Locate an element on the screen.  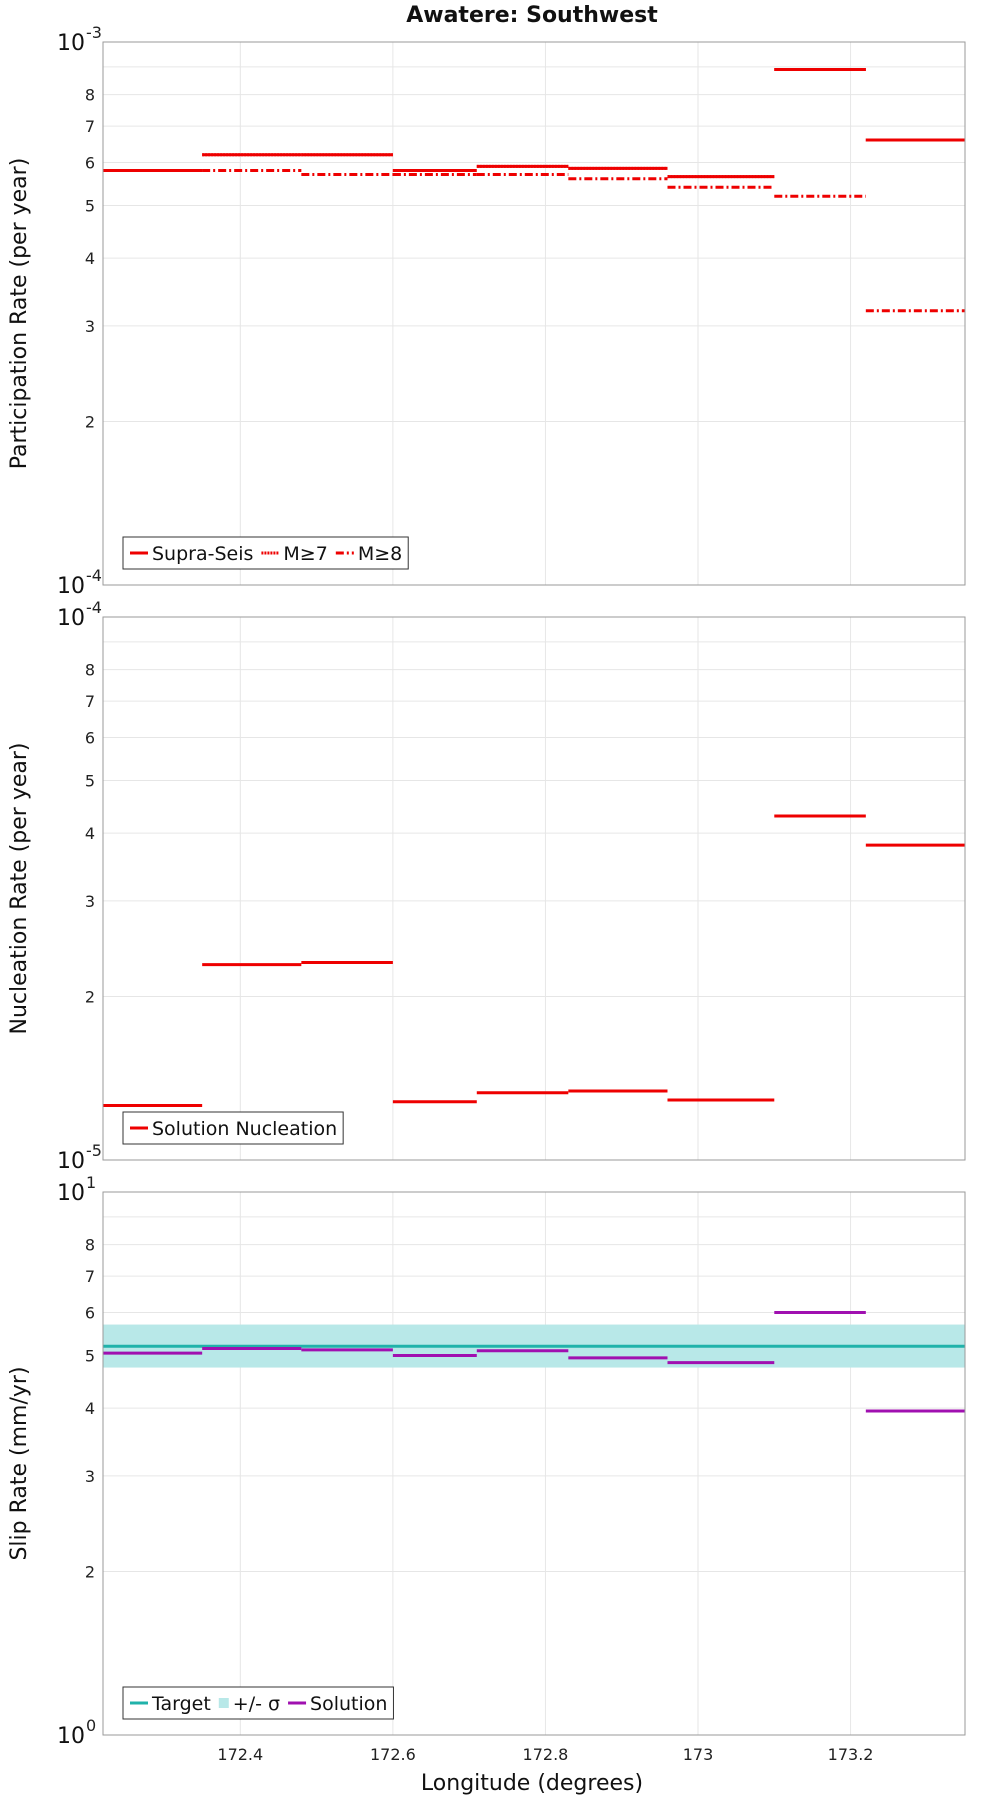
x-tick-label: 173 is located at coordinates (698, 1754).